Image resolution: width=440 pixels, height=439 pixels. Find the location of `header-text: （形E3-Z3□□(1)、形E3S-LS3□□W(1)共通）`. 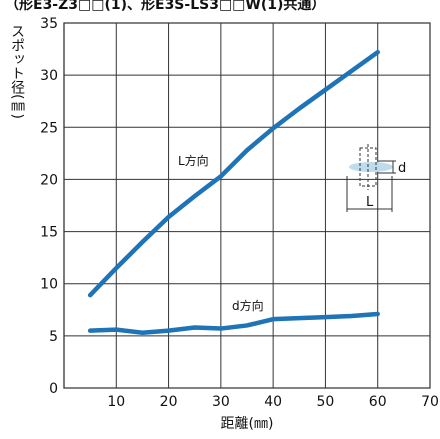

header-text: （形E3-Z3□□(1)、形E3S-LS3□□W(1)共通） is located at coordinates (165, 6).